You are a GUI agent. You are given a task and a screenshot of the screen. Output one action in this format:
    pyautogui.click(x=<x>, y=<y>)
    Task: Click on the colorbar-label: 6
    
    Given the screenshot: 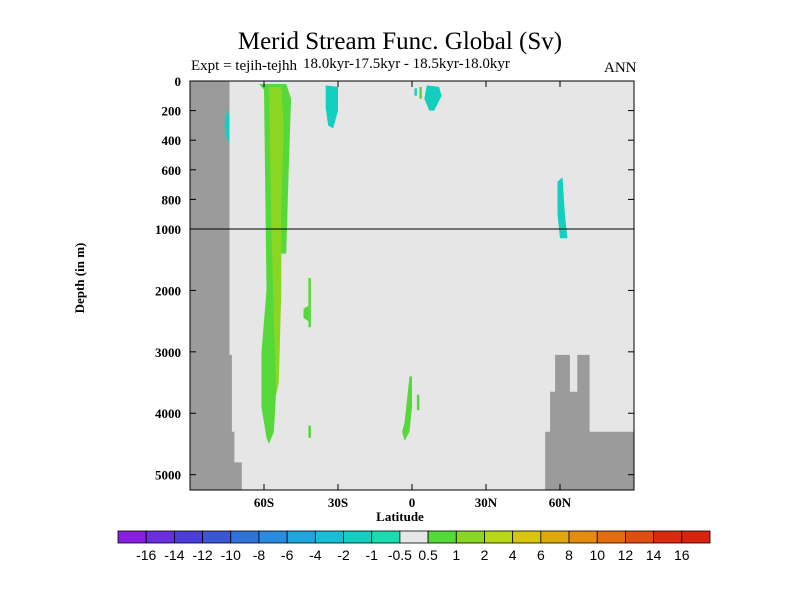 What is the action you would take?
    pyautogui.click(x=541, y=555)
    